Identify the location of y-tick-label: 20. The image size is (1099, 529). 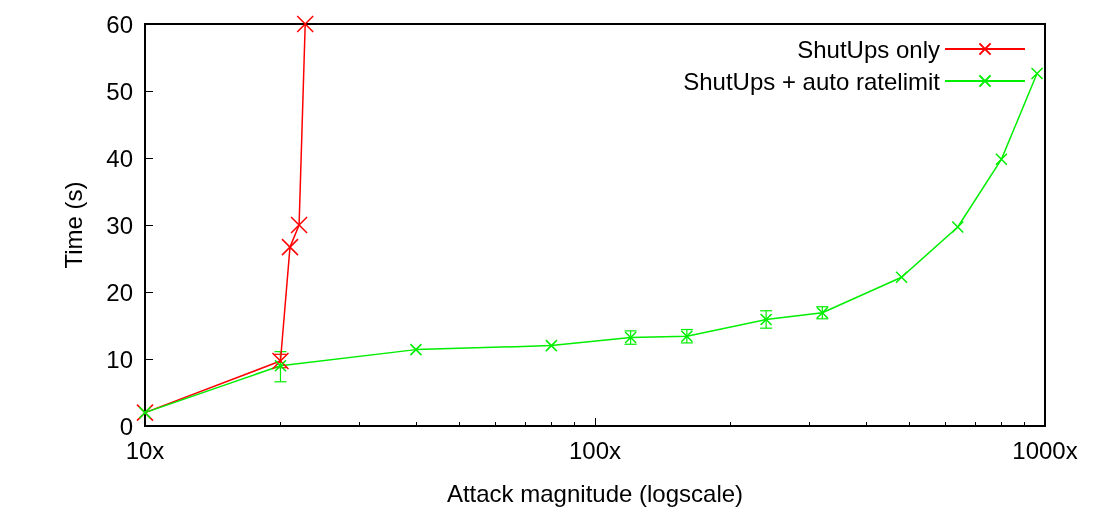
(119, 292).